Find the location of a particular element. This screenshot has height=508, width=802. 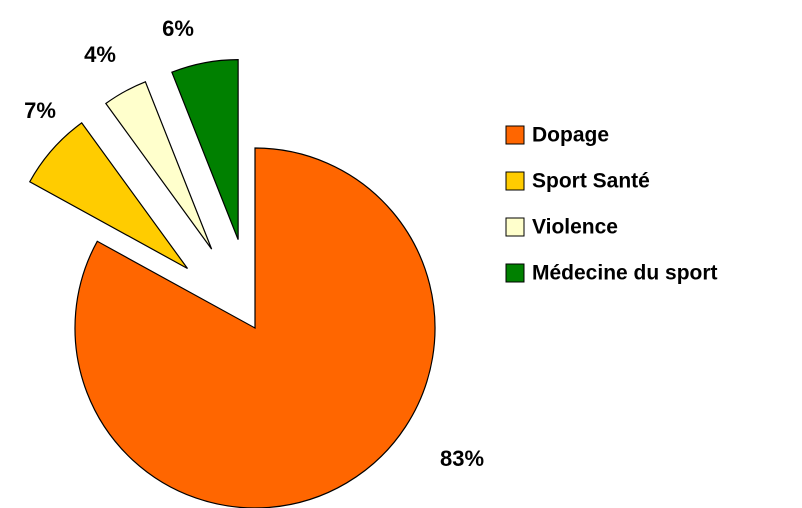

data-label: 4% is located at coordinates (100, 54).